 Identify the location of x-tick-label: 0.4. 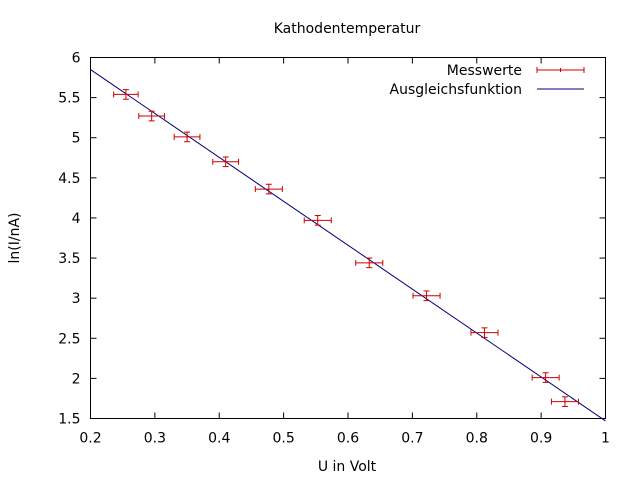
(219, 439).